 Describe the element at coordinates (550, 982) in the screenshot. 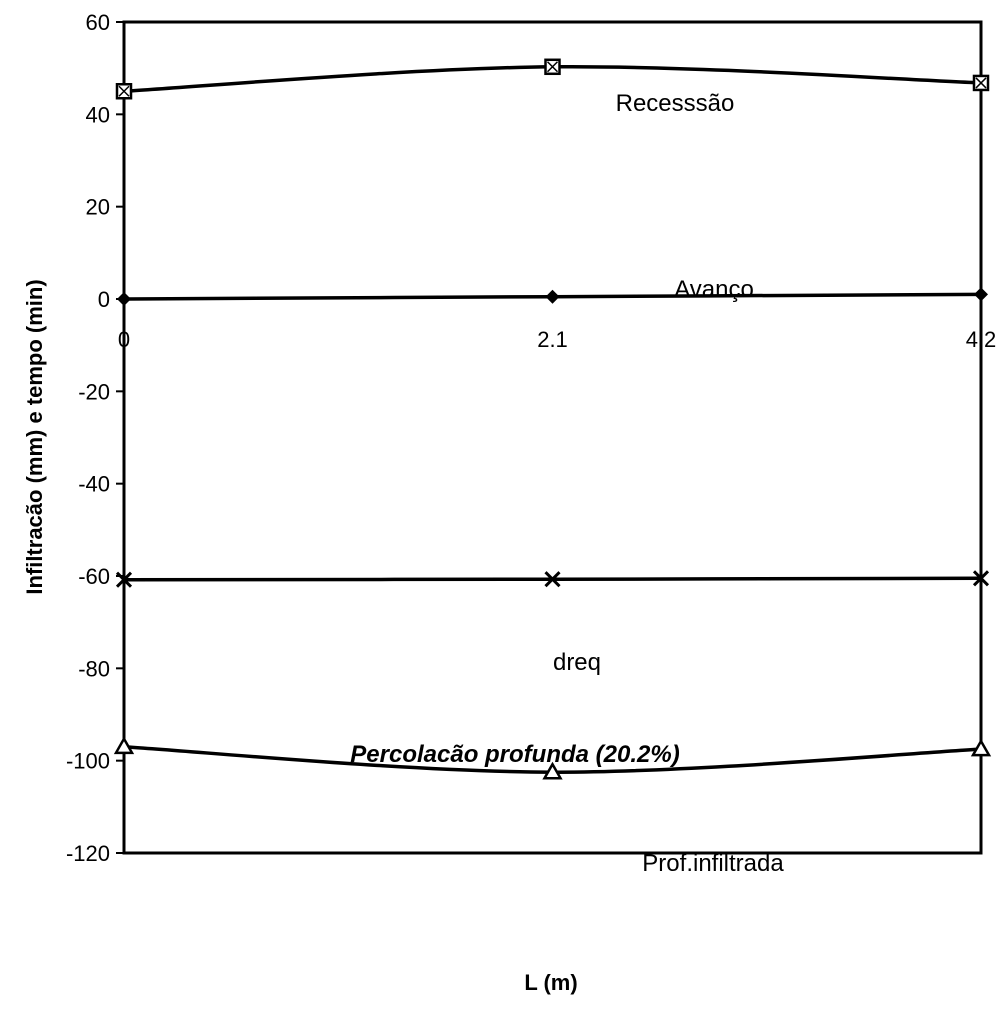

I see `x-axis-title: L (m)` at that location.